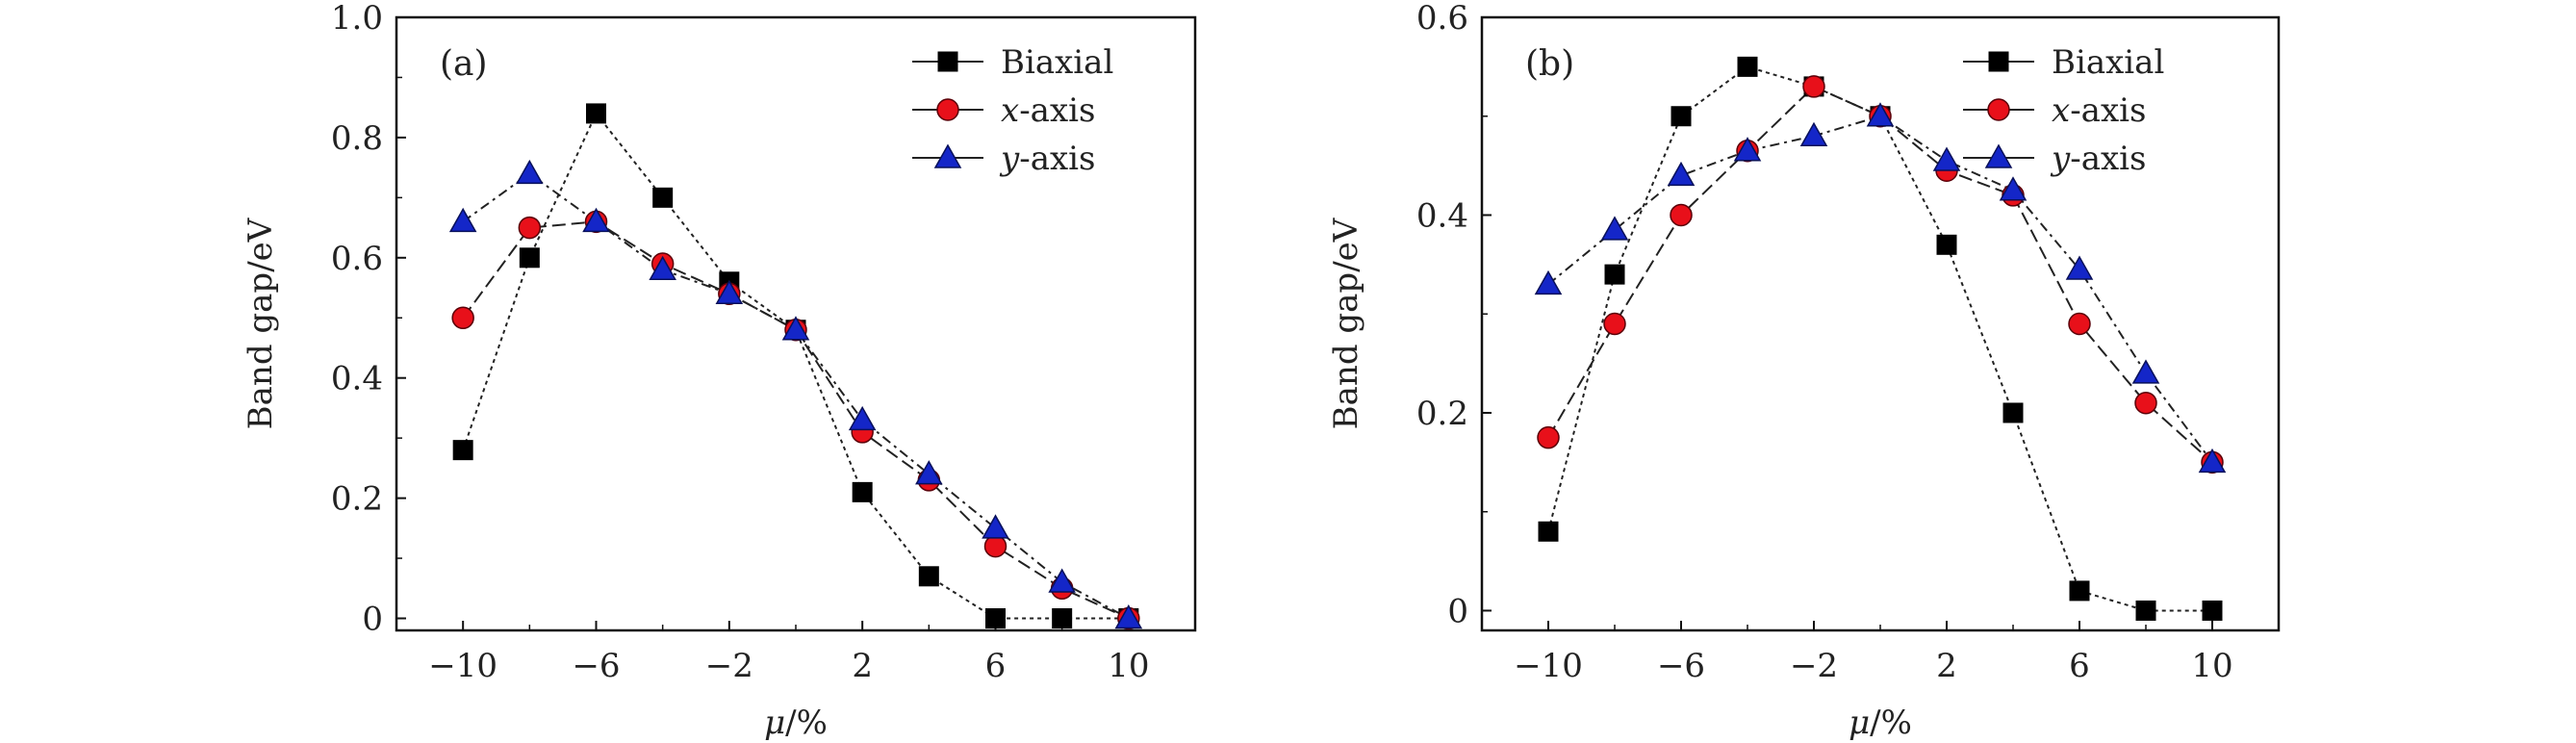 The image size is (2576, 743). Describe the element at coordinates (796, 420) in the screenshot. I see `series-line` at that location.